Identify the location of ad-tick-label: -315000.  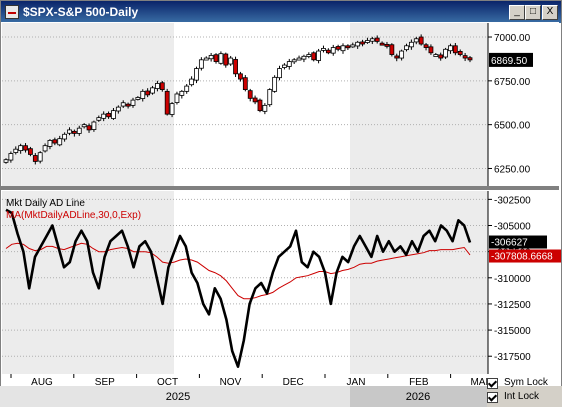
(512, 331).